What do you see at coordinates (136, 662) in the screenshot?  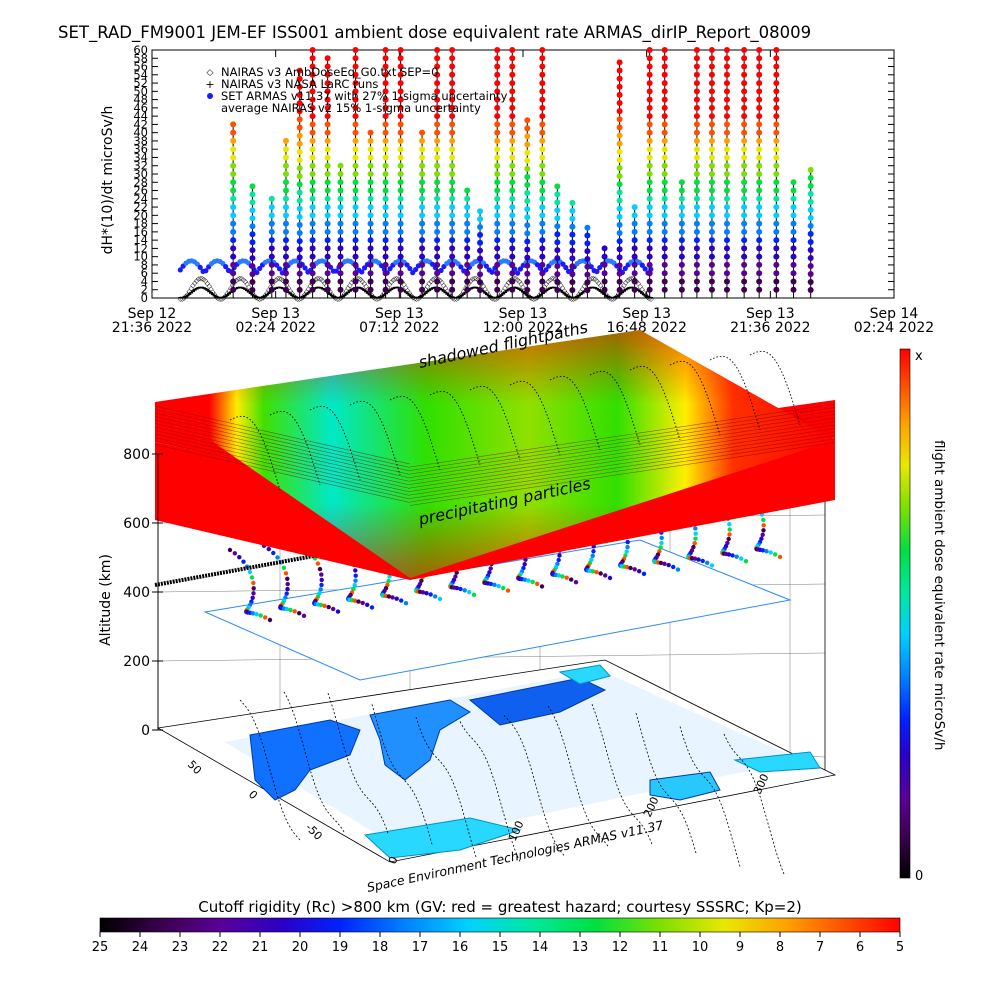 I see `altitude-tick-label: 200` at bounding box center [136, 662].